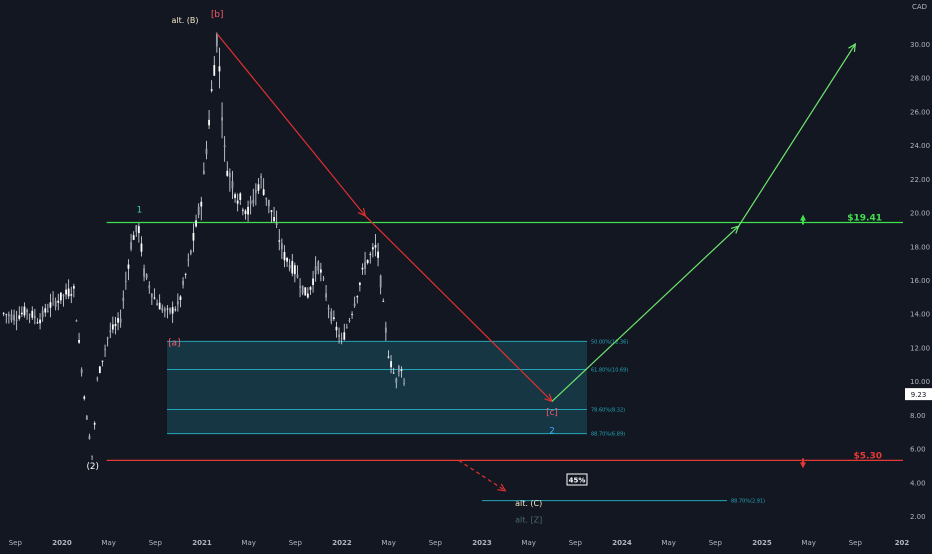  What do you see at coordinates (803, 463) in the screenshot?
I see `stop-down-arrow-icon` at bounding box center [803, 463].